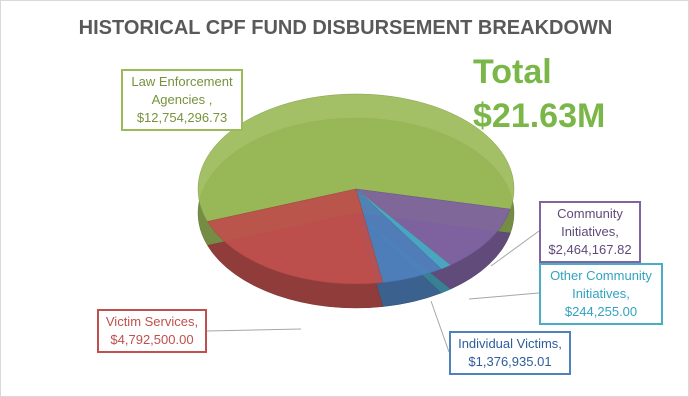 Image resolution: width=689 pixels, height=397 pixels. Describe the element at coordinates (152, 321) in the screenshot. I see `label-category: Victim Services,` at that location.